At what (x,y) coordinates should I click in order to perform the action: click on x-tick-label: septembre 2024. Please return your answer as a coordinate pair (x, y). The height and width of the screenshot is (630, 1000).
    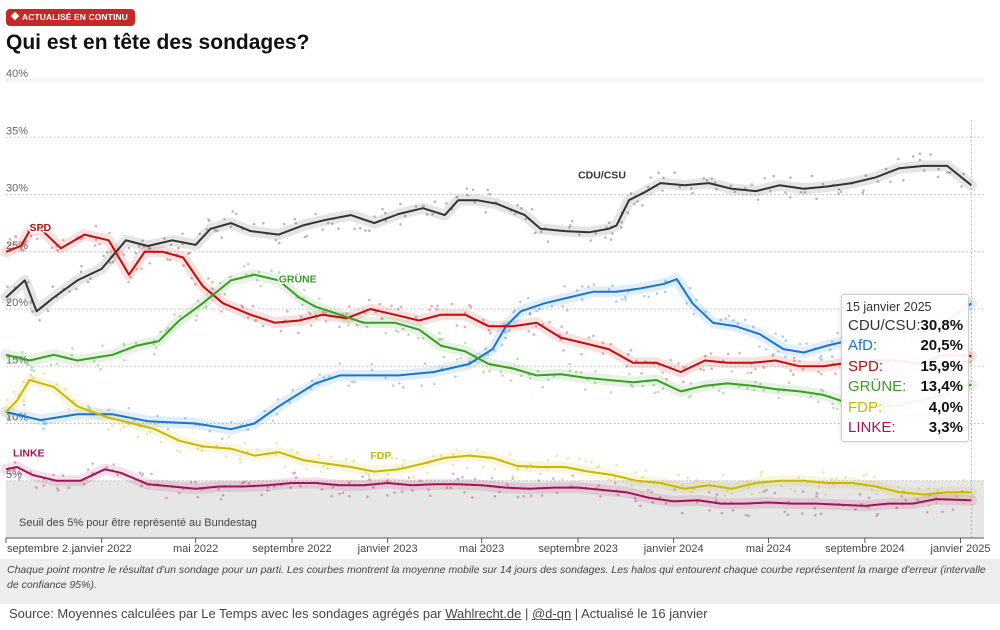
    Looking at the image, I should click on (865, 549).